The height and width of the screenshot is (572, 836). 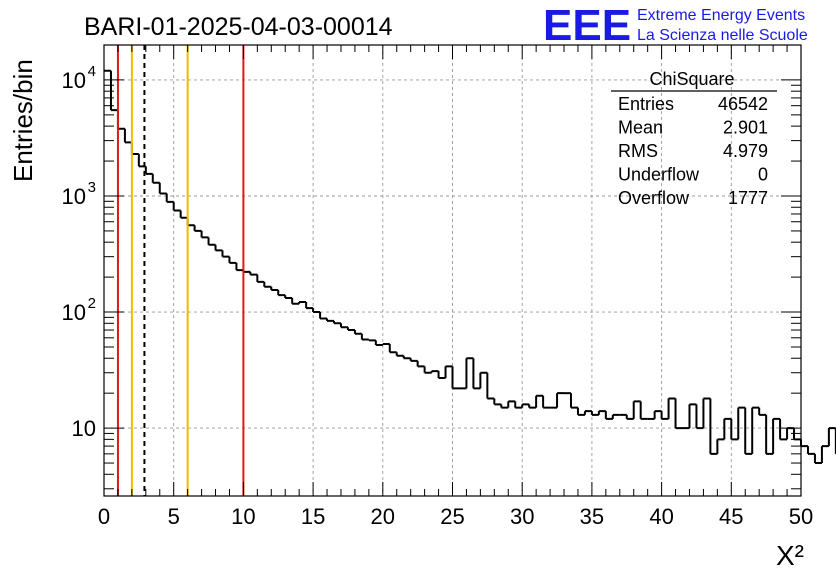 What do you see at coordinates (238, 27) in the screenshot?
I see `chart-title: BARI-01-2025-04-03-00014` at bounding box center [238, 27].